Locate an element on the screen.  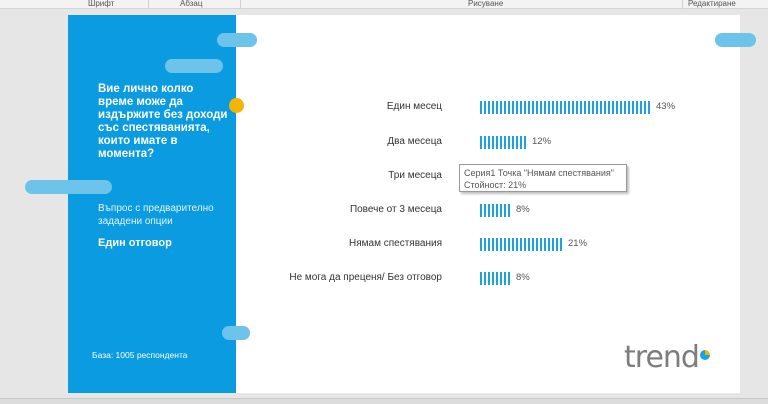
bar-row: Нямам спестявания 21% is located at coordinates (486, 245).